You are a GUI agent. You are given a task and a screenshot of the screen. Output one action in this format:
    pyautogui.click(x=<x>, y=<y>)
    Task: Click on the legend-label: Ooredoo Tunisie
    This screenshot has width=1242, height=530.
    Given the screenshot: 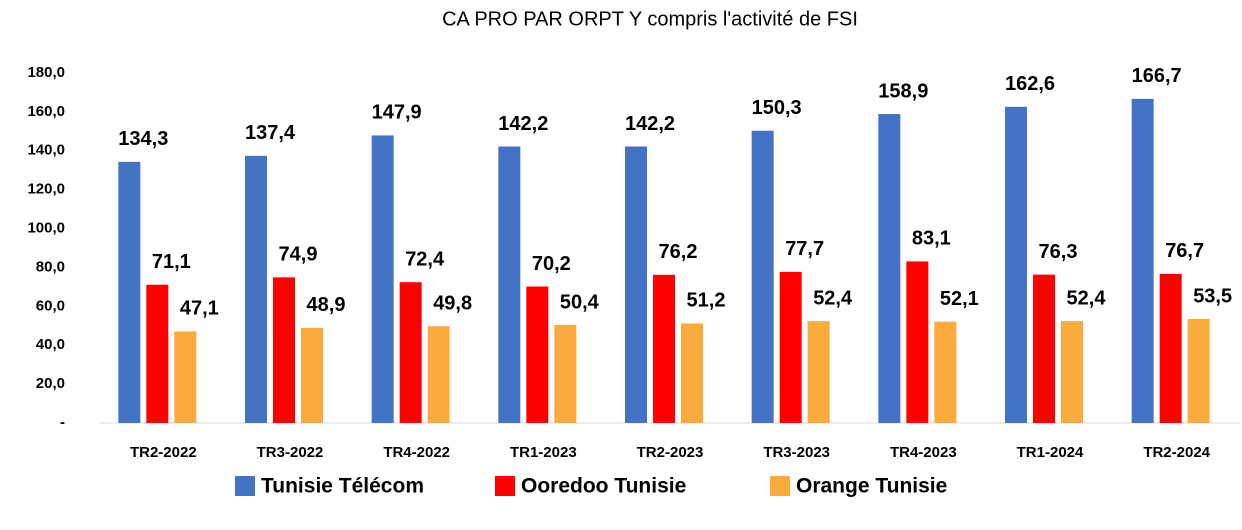 What is the action you would take?
    pyautogui.click(x=603, y=486)
    